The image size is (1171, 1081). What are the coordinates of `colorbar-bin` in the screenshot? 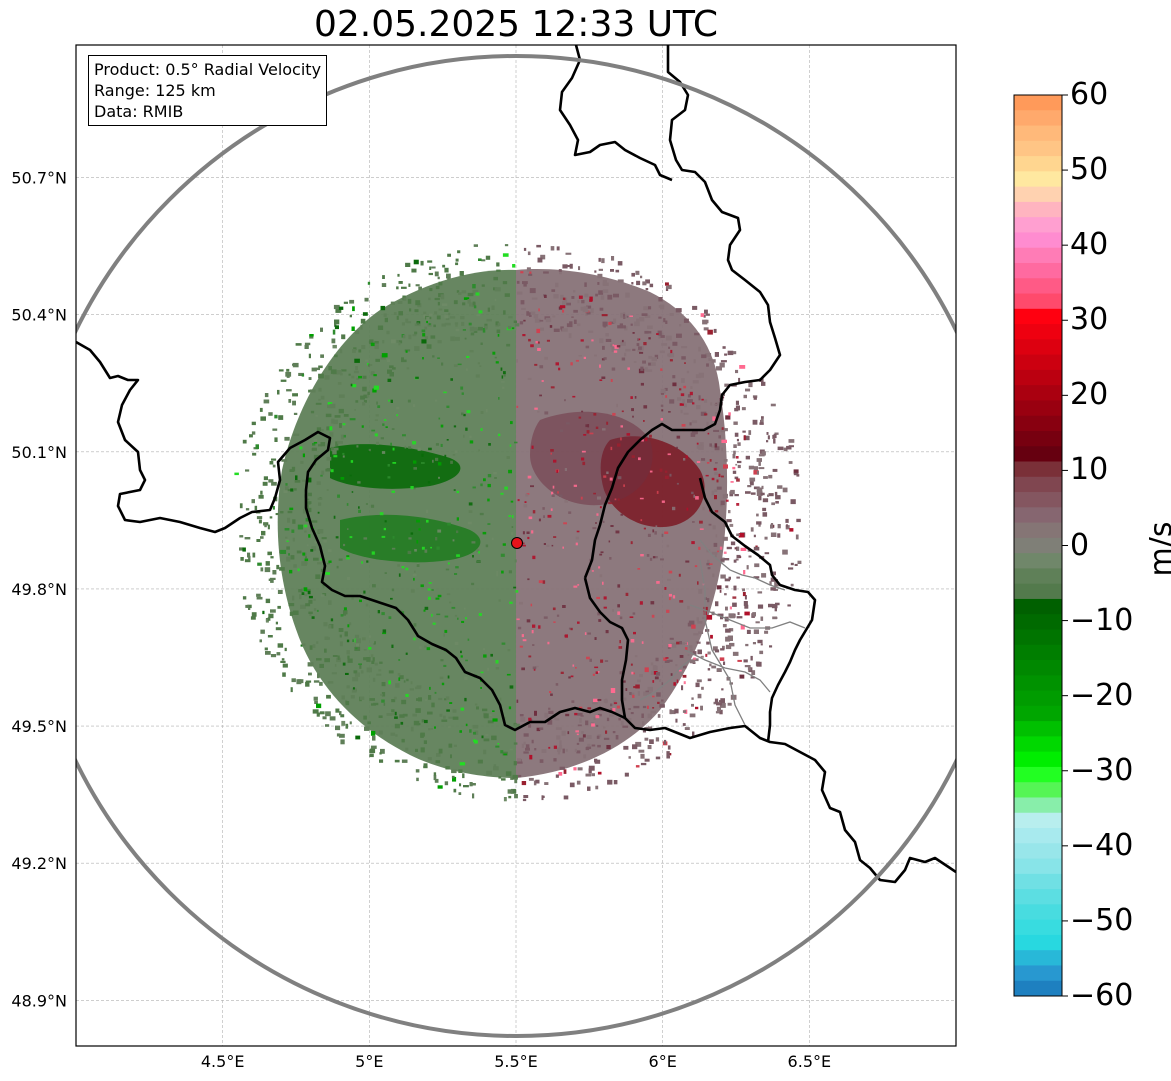 It's located at (1038, 118).